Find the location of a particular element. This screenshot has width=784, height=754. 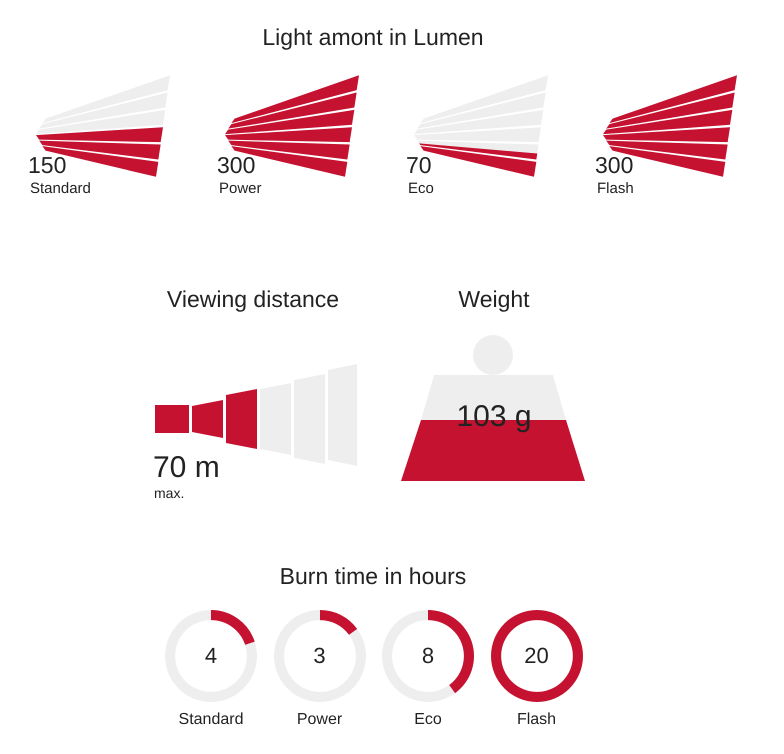

text: max. is located at coordinates (169, 493).